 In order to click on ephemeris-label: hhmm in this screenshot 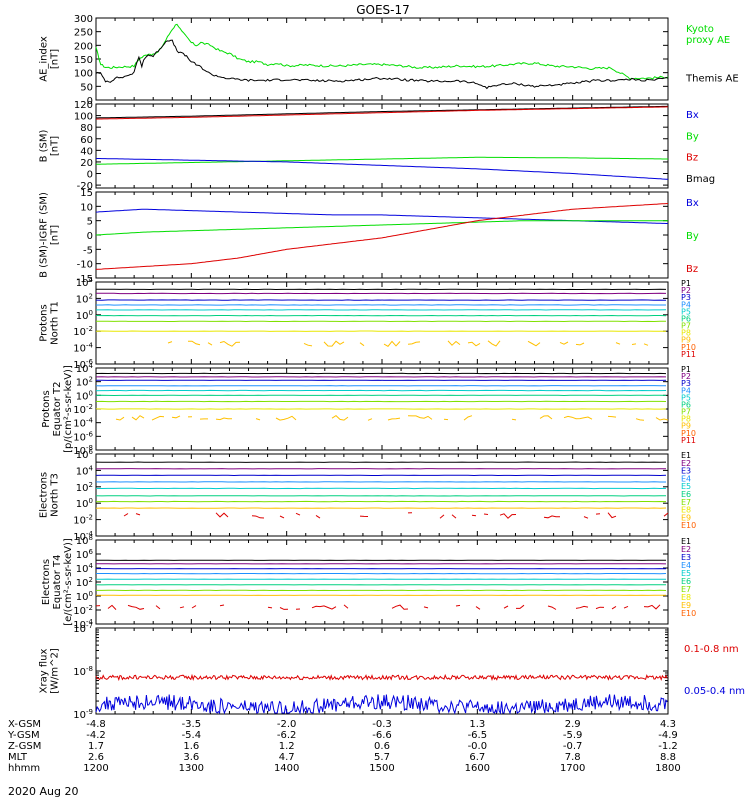, I will do `click(24, 768)`.